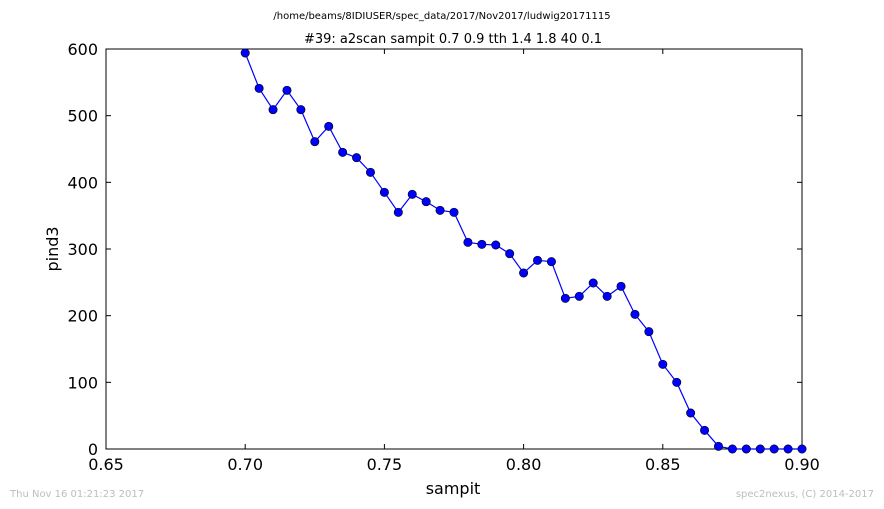 The width and height of the screenshot is (884, 509). I want to click on y-tick-label: 600, so click(82, 49).